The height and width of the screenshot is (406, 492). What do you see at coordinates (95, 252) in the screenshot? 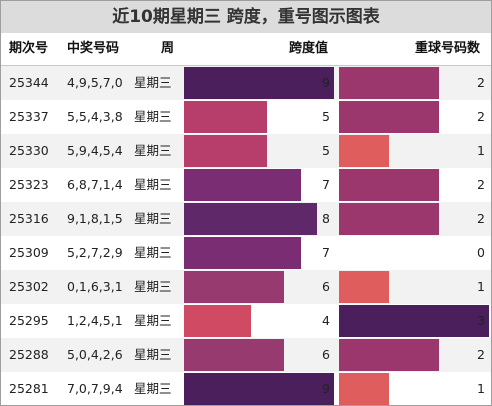
I see `numbers-cell: 5,2,7,2,9` at bounding box center [95, 252].